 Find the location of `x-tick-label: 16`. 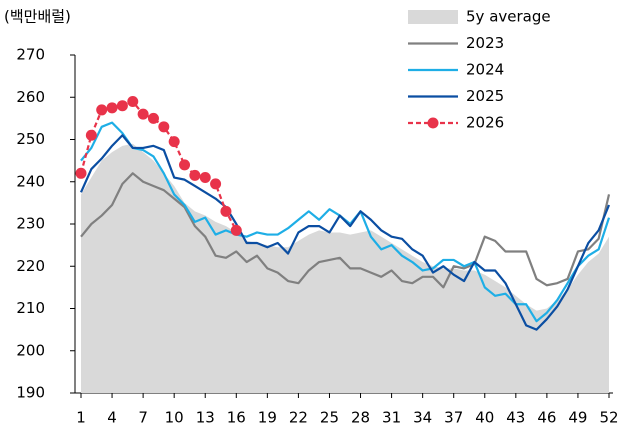

x-tick-label: 16 is located at coordinates (236, 418).